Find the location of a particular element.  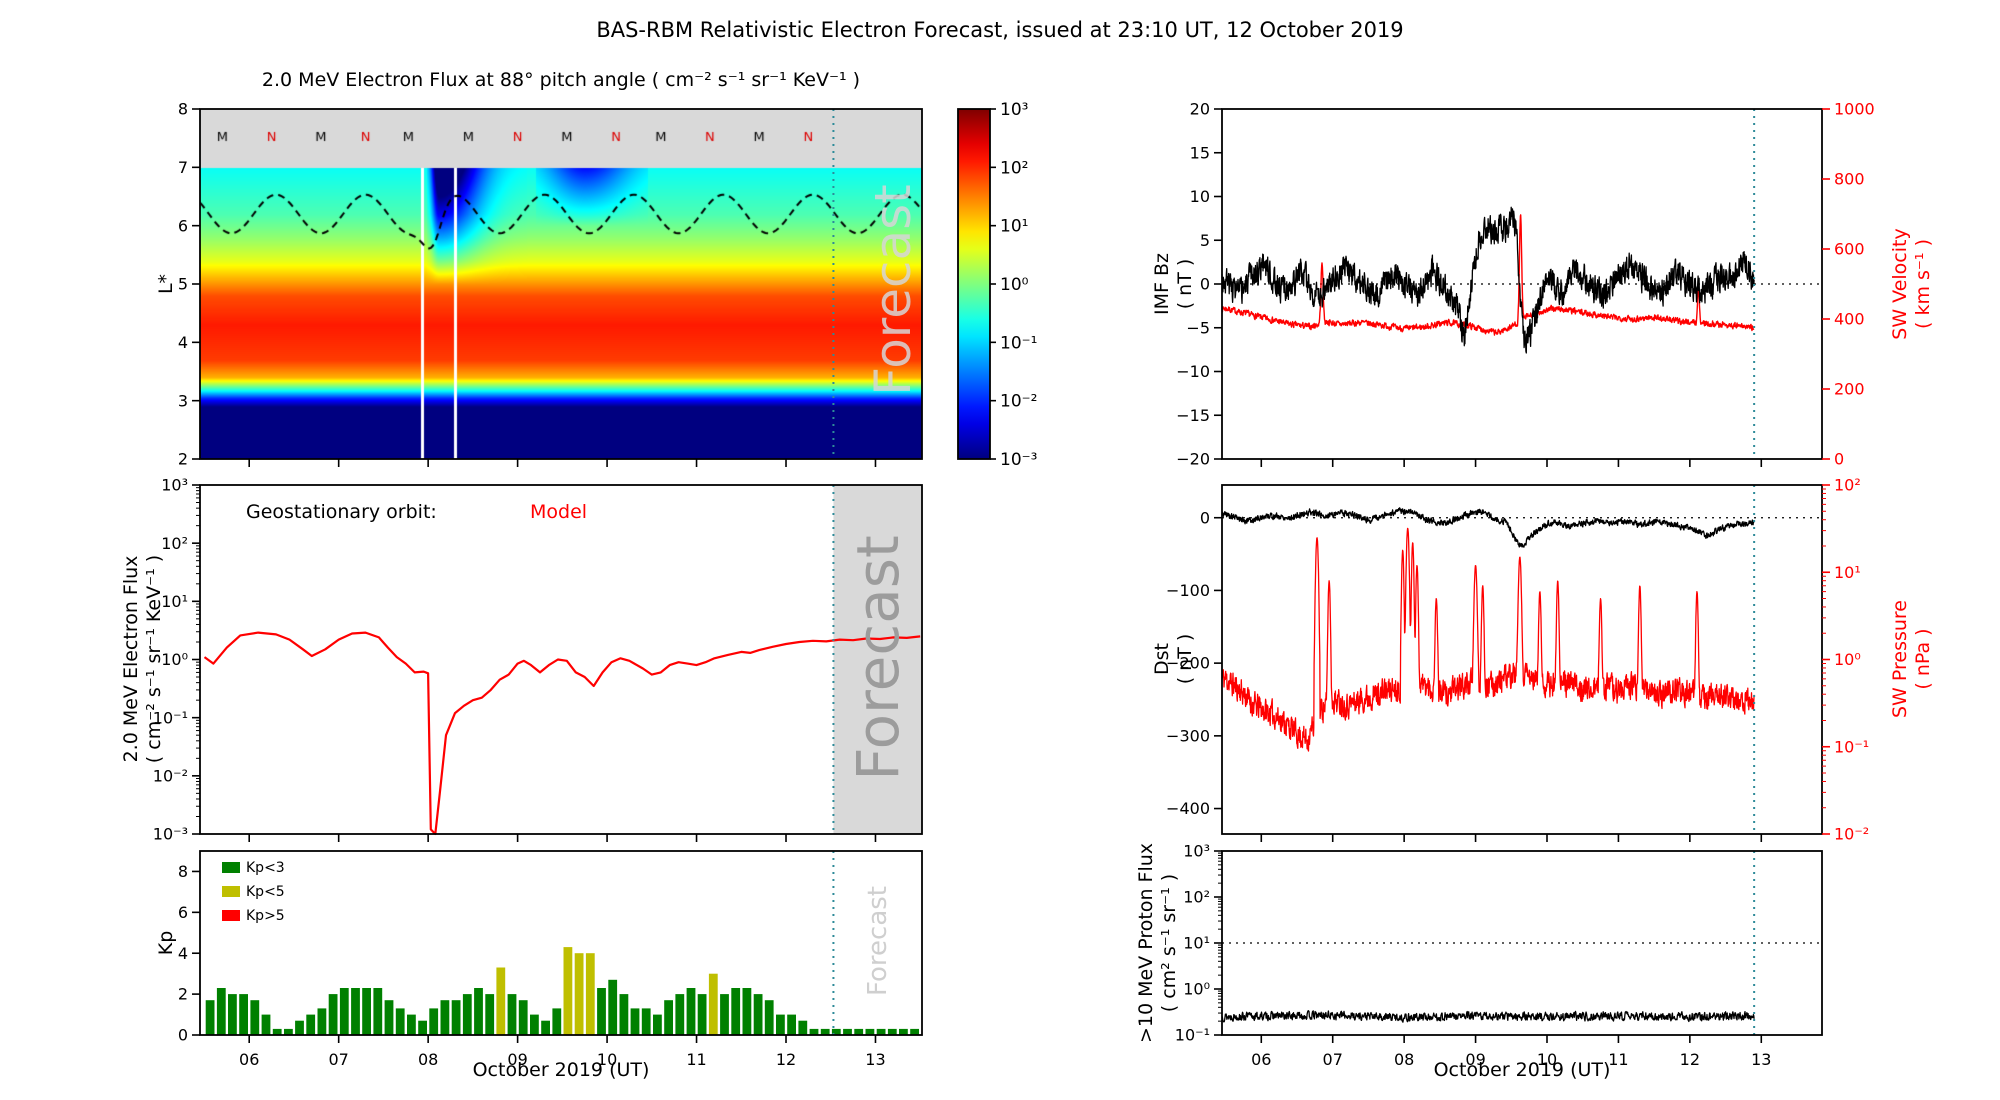

tick-label: 1000 is located at coordinates (1854, 109).